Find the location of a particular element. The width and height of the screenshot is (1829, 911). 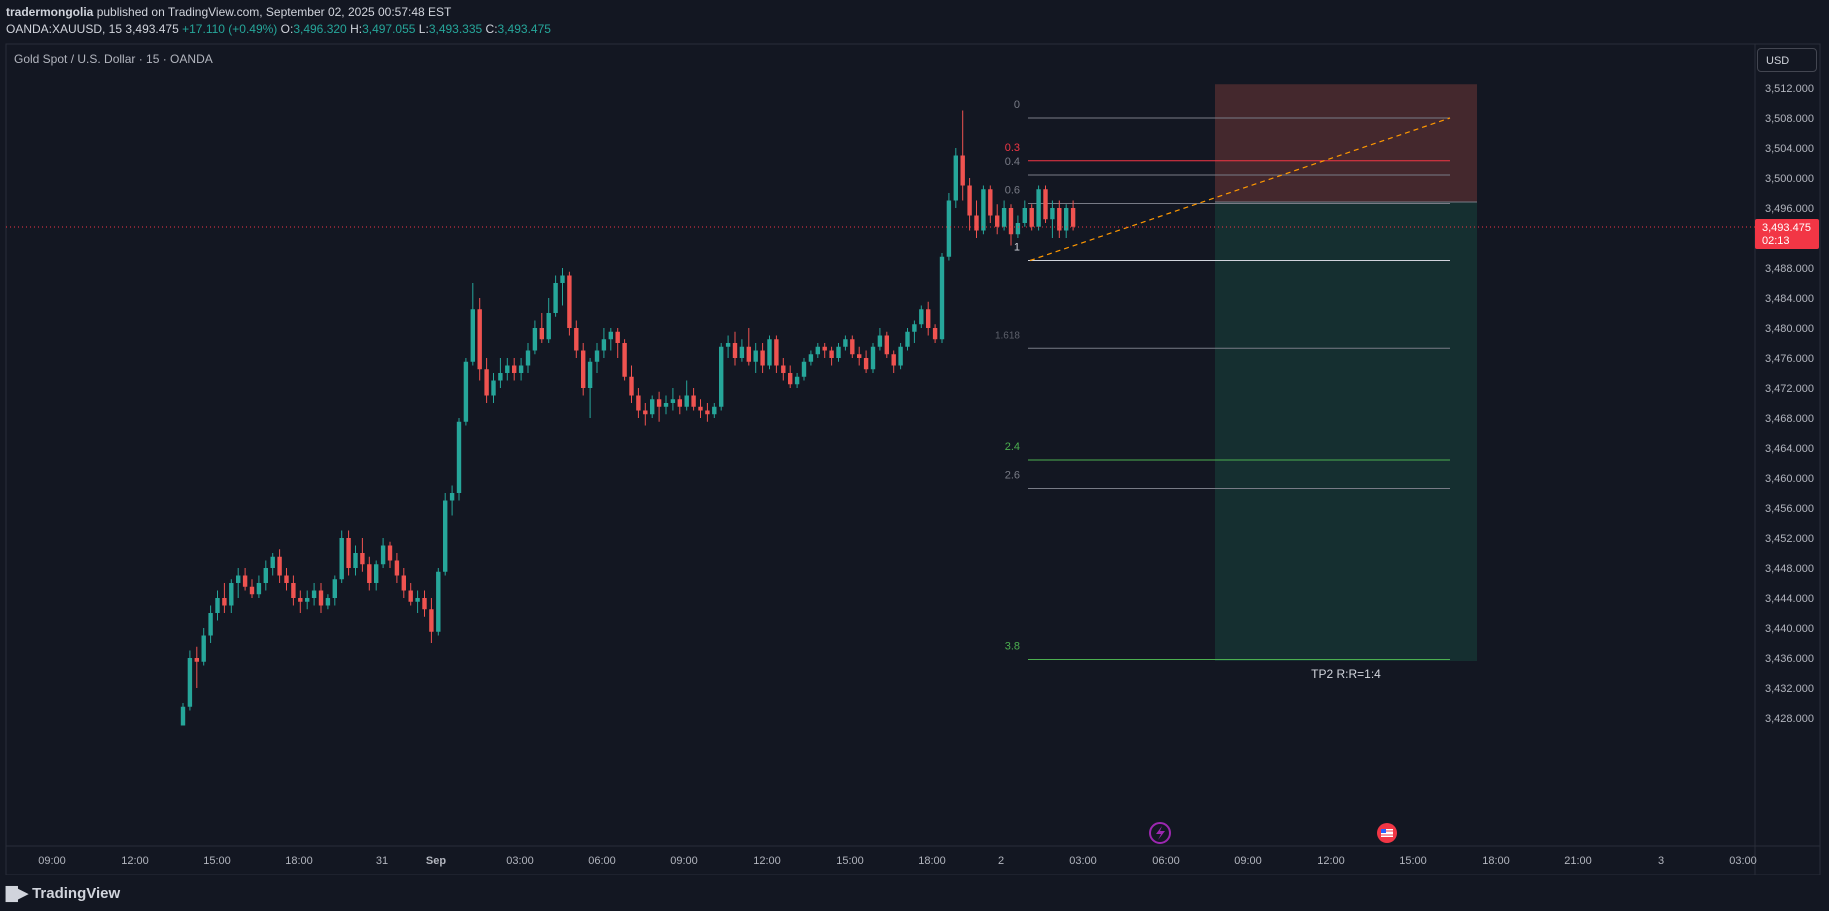

y-tick-label: 3,452.000 is located at coordinates (1789, 539).